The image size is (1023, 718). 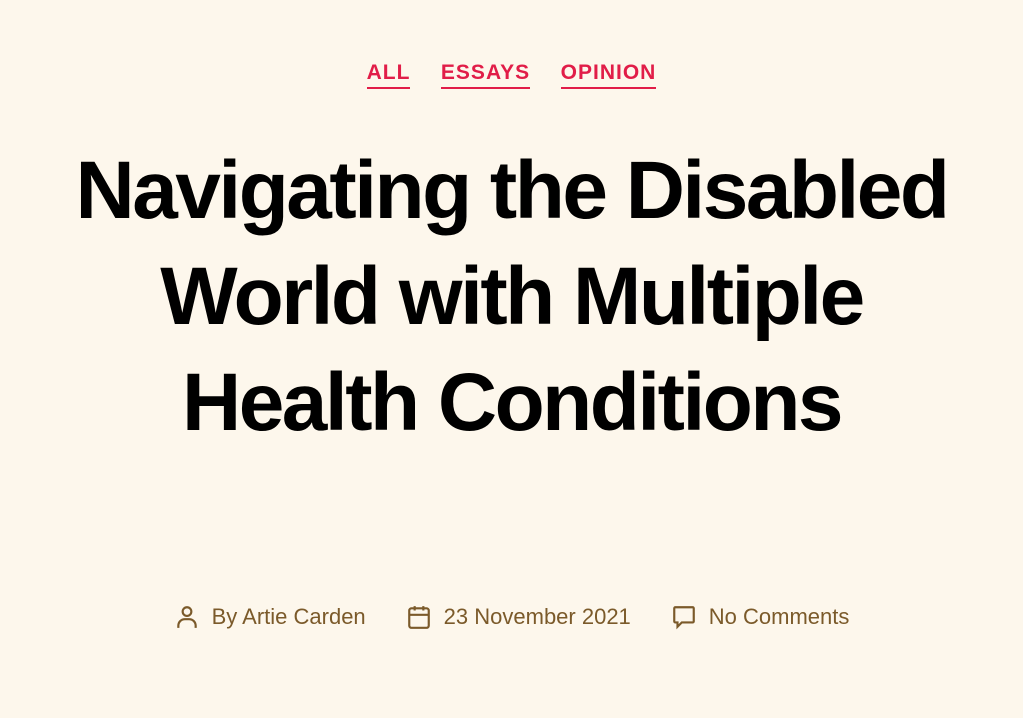 I want to click on category-opinion-link: OPINION, so click(x=608, y=74).